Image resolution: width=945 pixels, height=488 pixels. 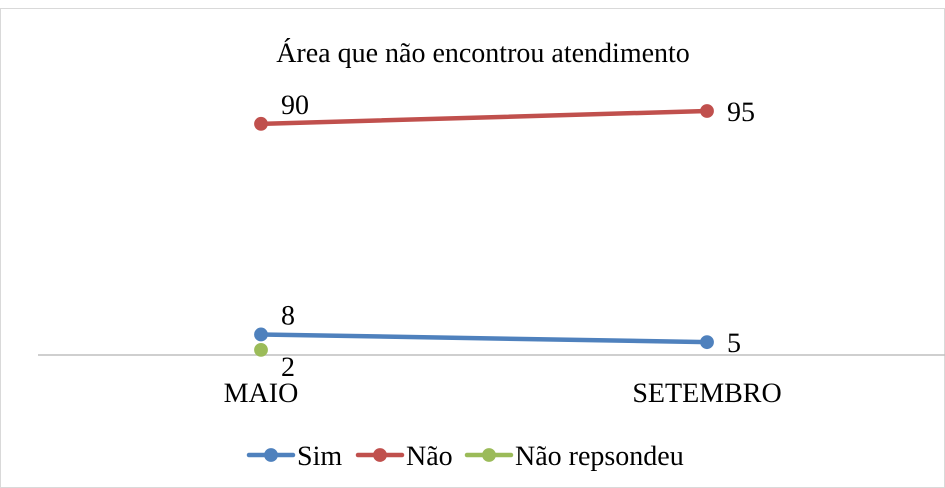 What do you see at coordinates (429, 456) in the screenshot?
I see `legend-label: Não` at bounding box center [429, 456].